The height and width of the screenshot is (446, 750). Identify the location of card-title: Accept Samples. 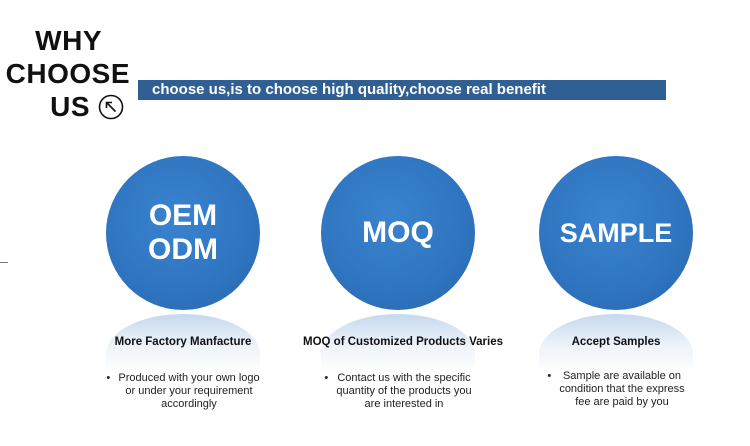
(616, 342).